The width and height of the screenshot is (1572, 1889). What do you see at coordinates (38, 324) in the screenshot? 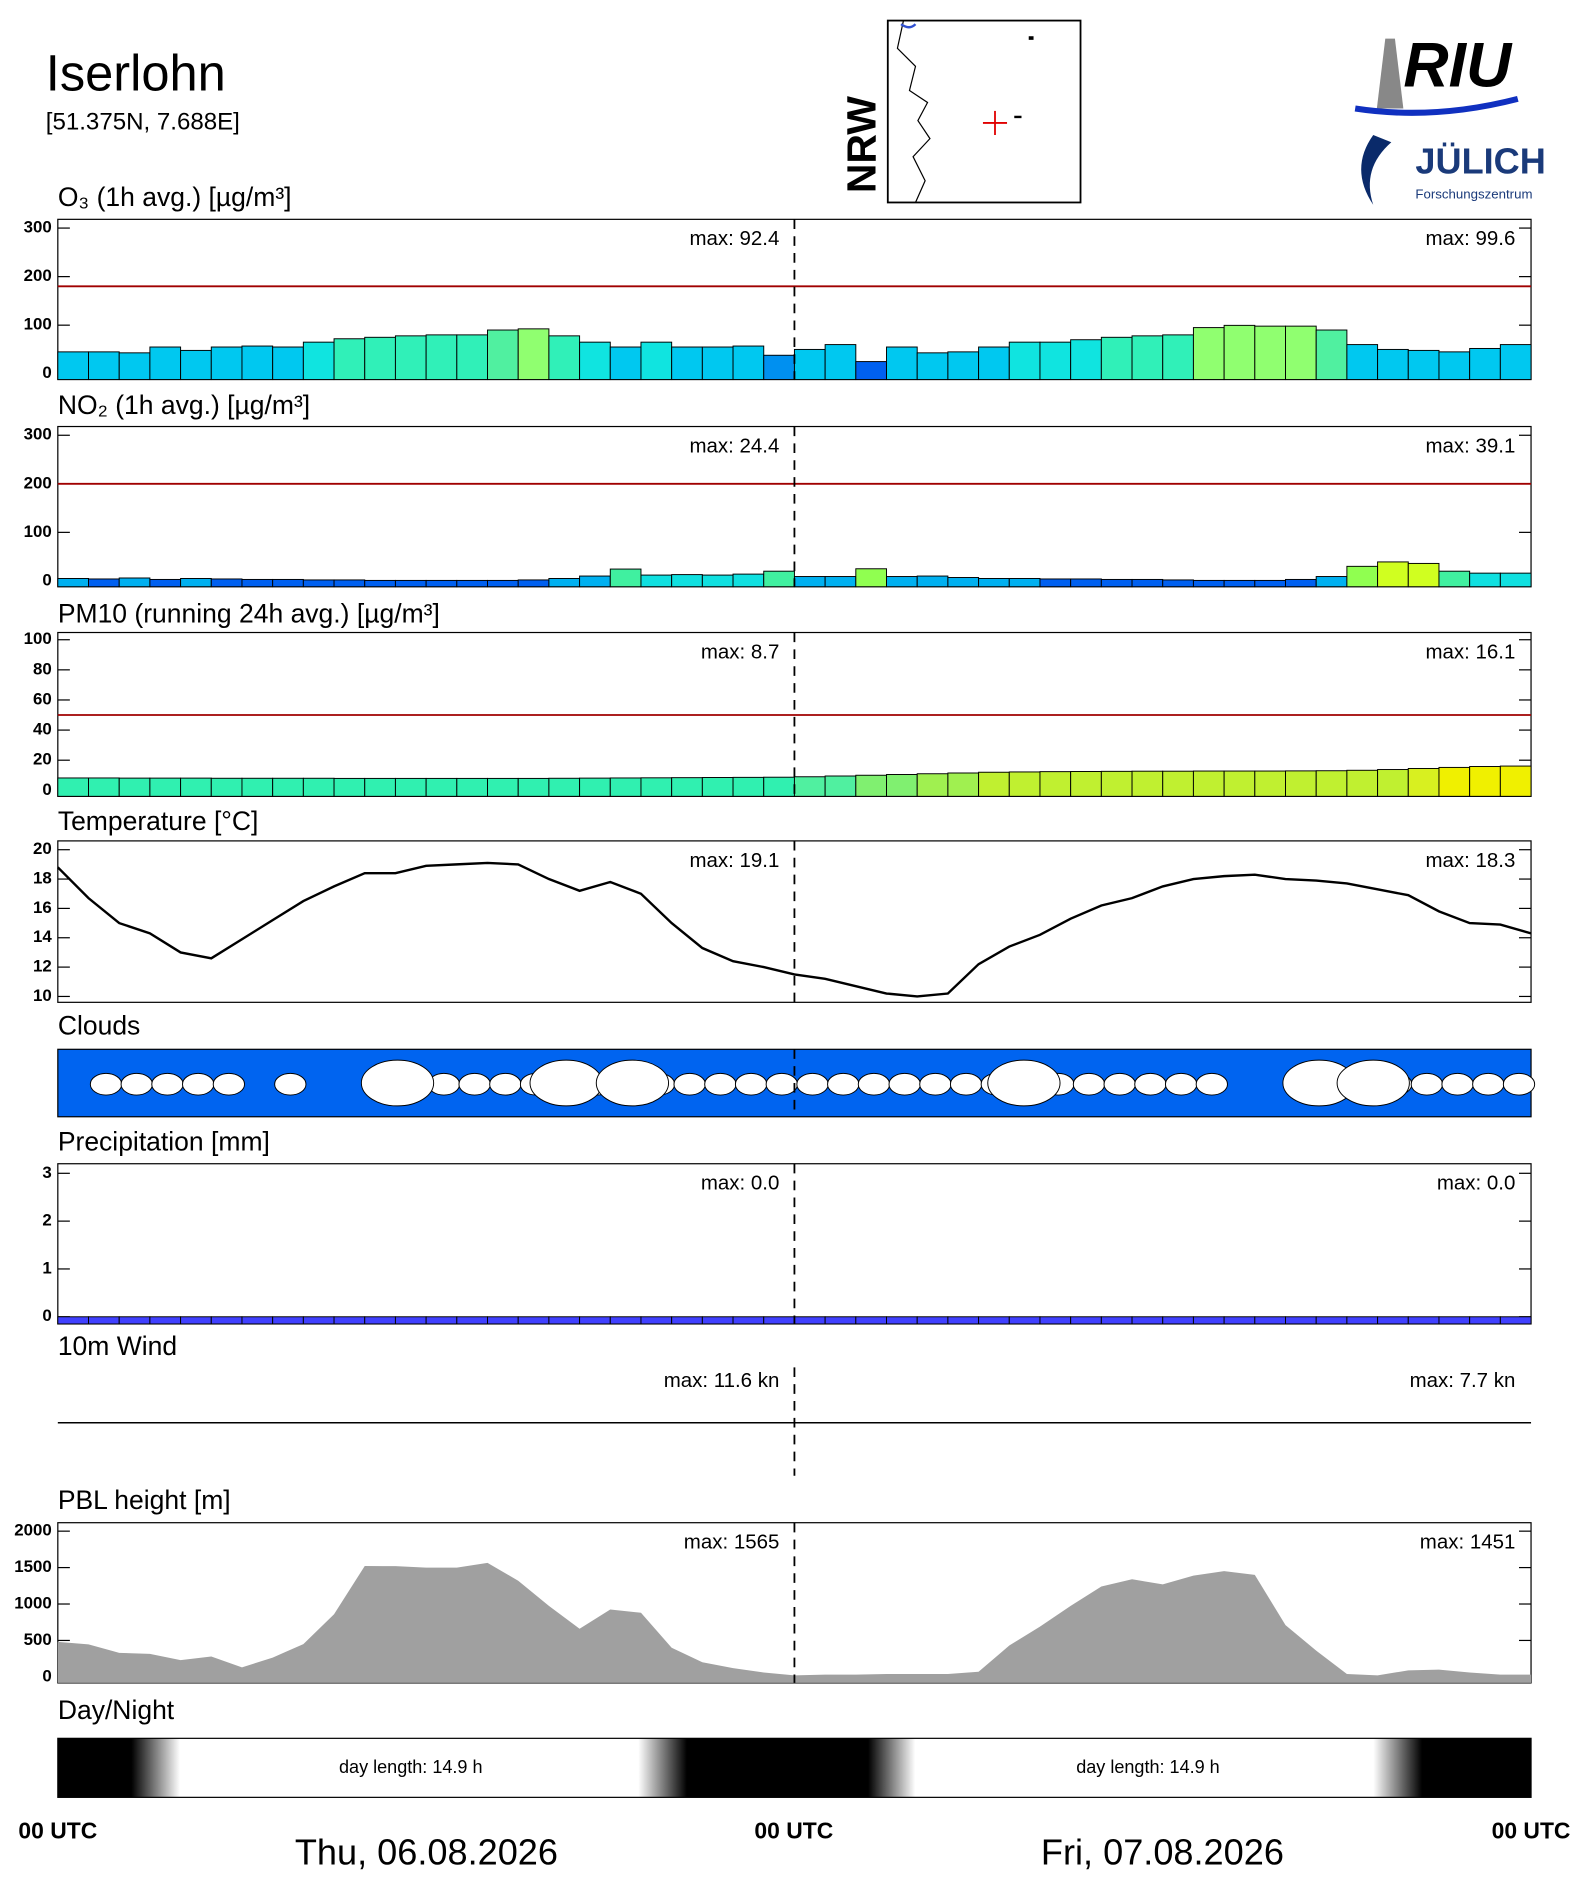
I see `y-tick-label: 100` at bounding box center [38, 324].